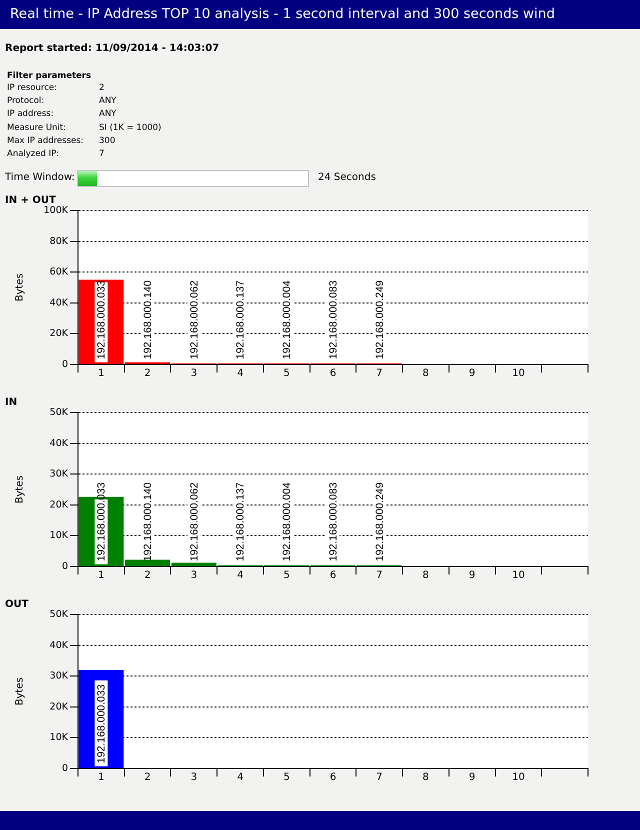  What do you see at coordinates (45, 140) in the screenshot?
I see `text: Max IP addresses:` at bounding box center [45, 140].